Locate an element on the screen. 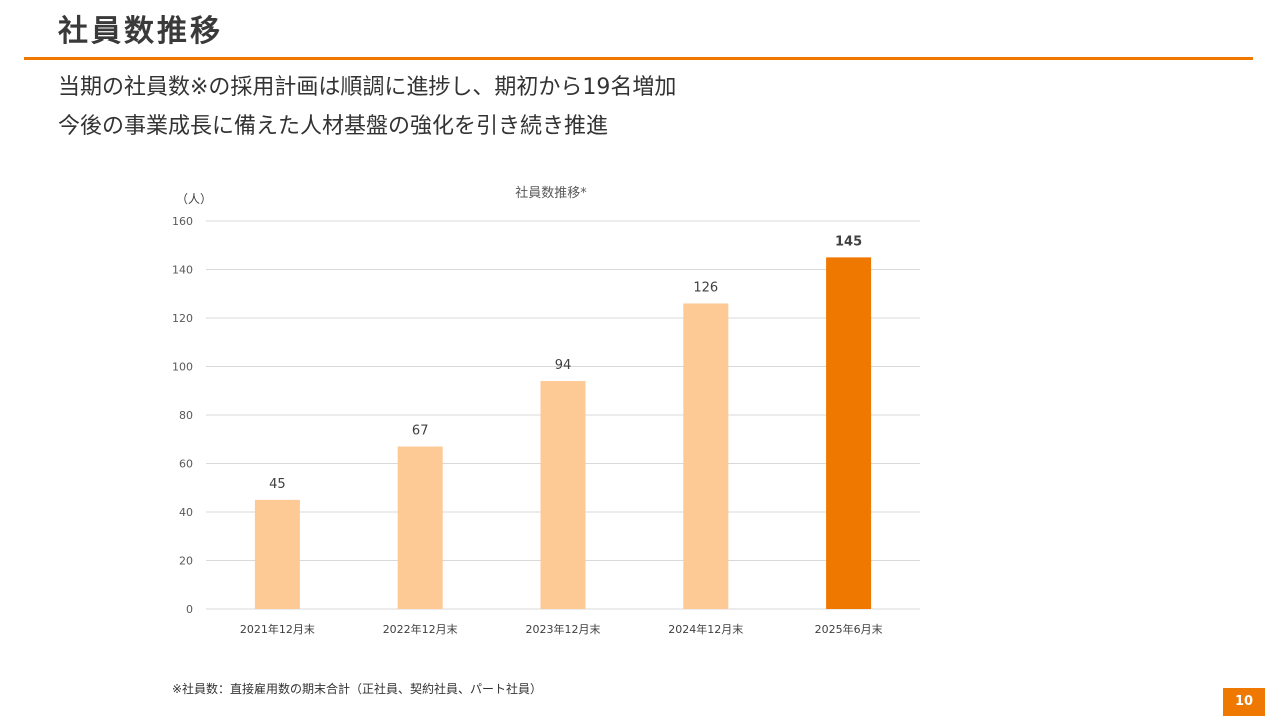 This screenshot has height=724, width=1280. page-number-badge: 10 is located at coordinates (1244, 702).